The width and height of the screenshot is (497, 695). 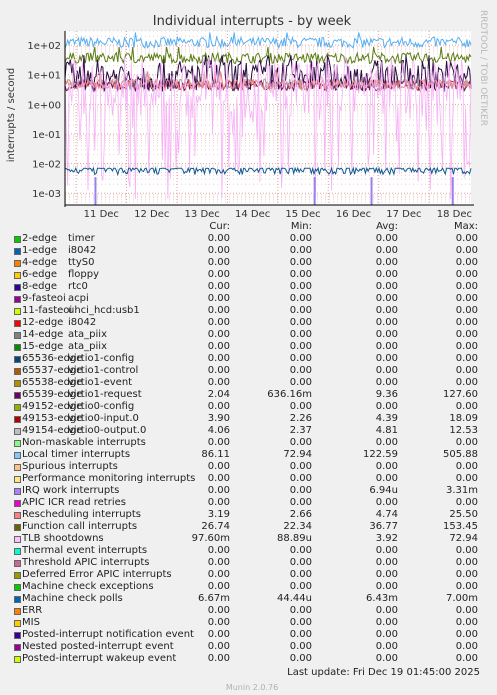 I want to click on legend-max: 7.00m, so click(x=461, y=598).